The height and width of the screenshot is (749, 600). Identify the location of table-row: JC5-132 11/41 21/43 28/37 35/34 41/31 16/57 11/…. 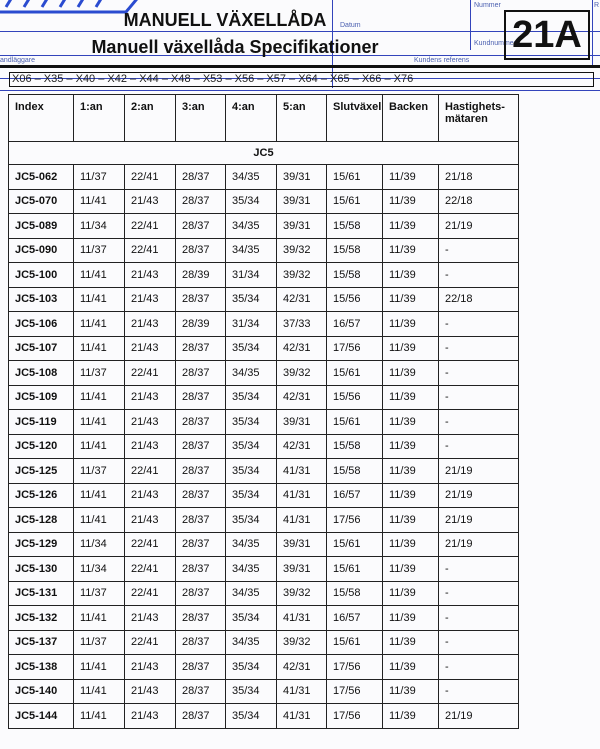
(263, 618).